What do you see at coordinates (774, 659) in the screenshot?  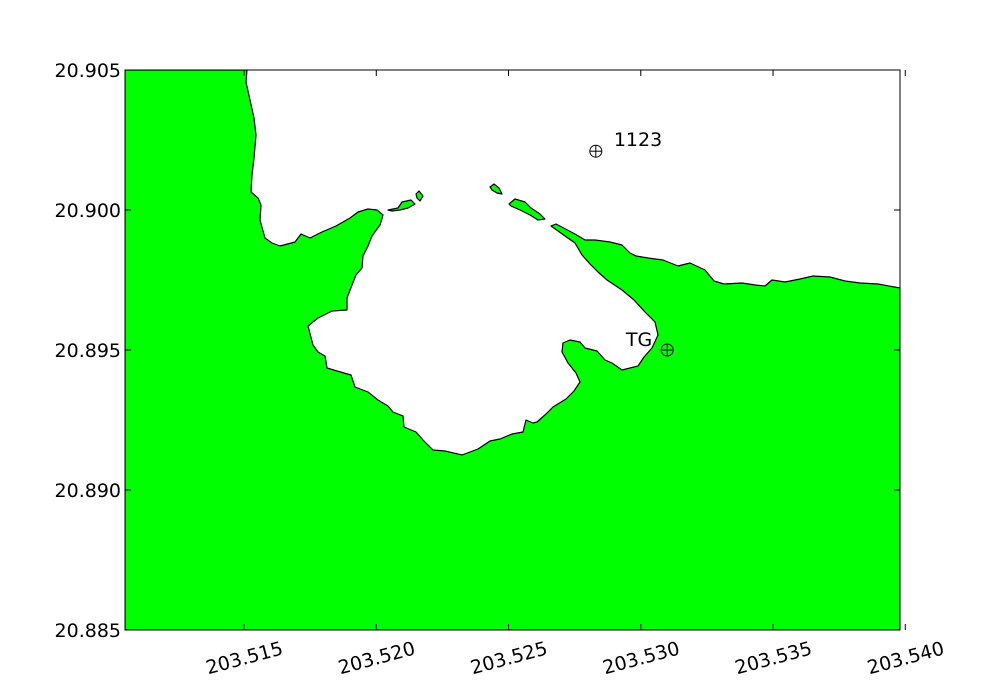 I see `x-tick-label: 203.535` at bounding box center [774, 659].